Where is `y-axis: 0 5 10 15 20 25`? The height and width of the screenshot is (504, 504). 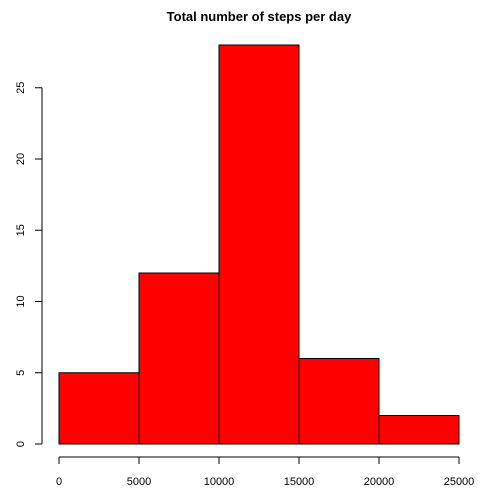
y-axis: 0 5 10 15 20 25 is located at coordinates (29, 264).